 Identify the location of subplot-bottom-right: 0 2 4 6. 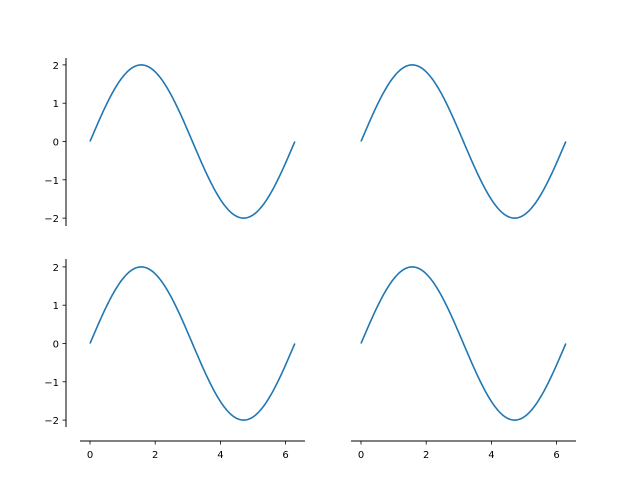
(463, 363).